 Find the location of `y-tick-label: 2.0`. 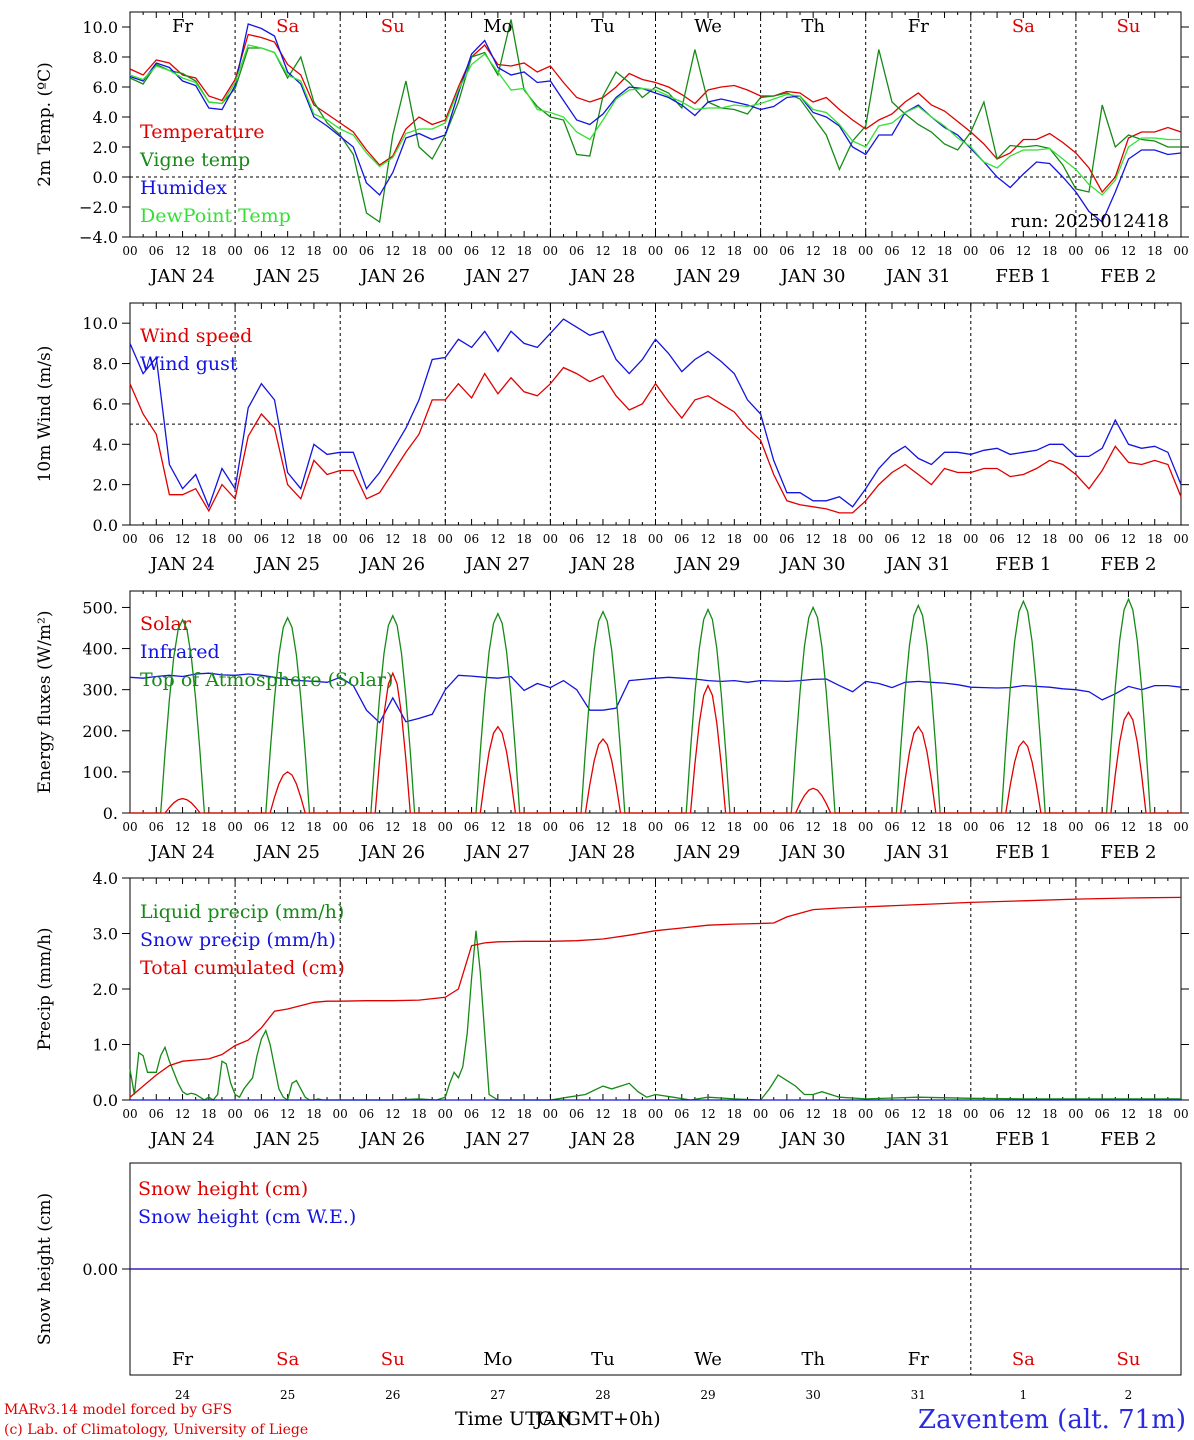

y-tick-label: 2.0 is located at coordinates (105, 147).